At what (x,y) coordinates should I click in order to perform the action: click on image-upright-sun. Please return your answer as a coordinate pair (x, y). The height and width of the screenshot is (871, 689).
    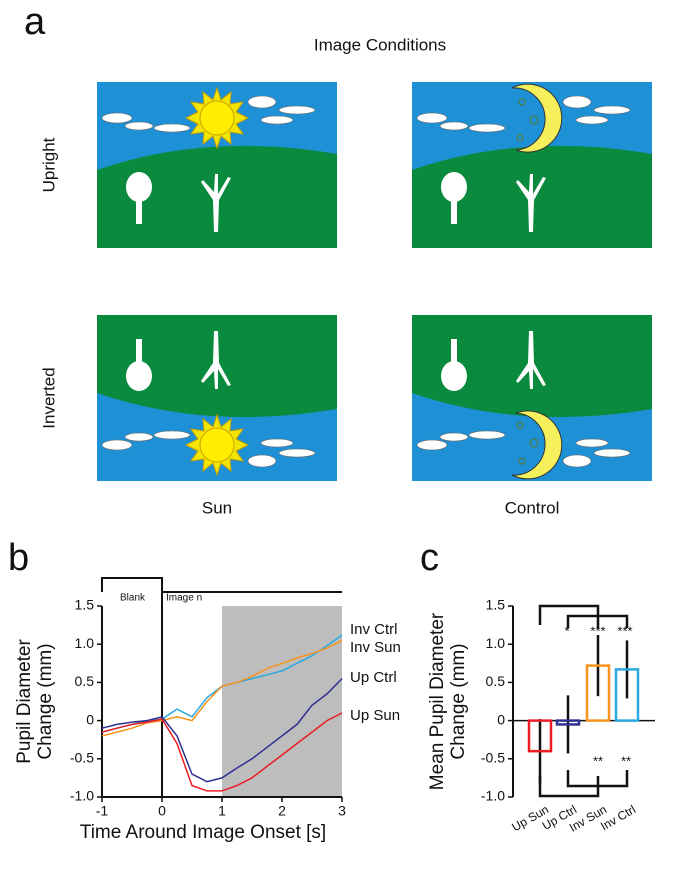
    Looking at the image, I should click on (217, 165).